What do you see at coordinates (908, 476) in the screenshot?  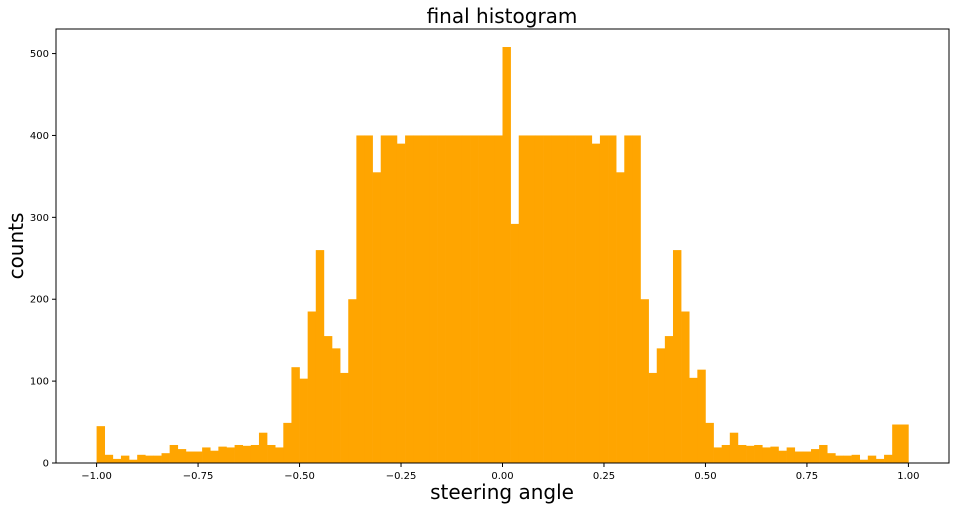 I see `x-tick-label: 1.00` at bounding box center [908, 476].